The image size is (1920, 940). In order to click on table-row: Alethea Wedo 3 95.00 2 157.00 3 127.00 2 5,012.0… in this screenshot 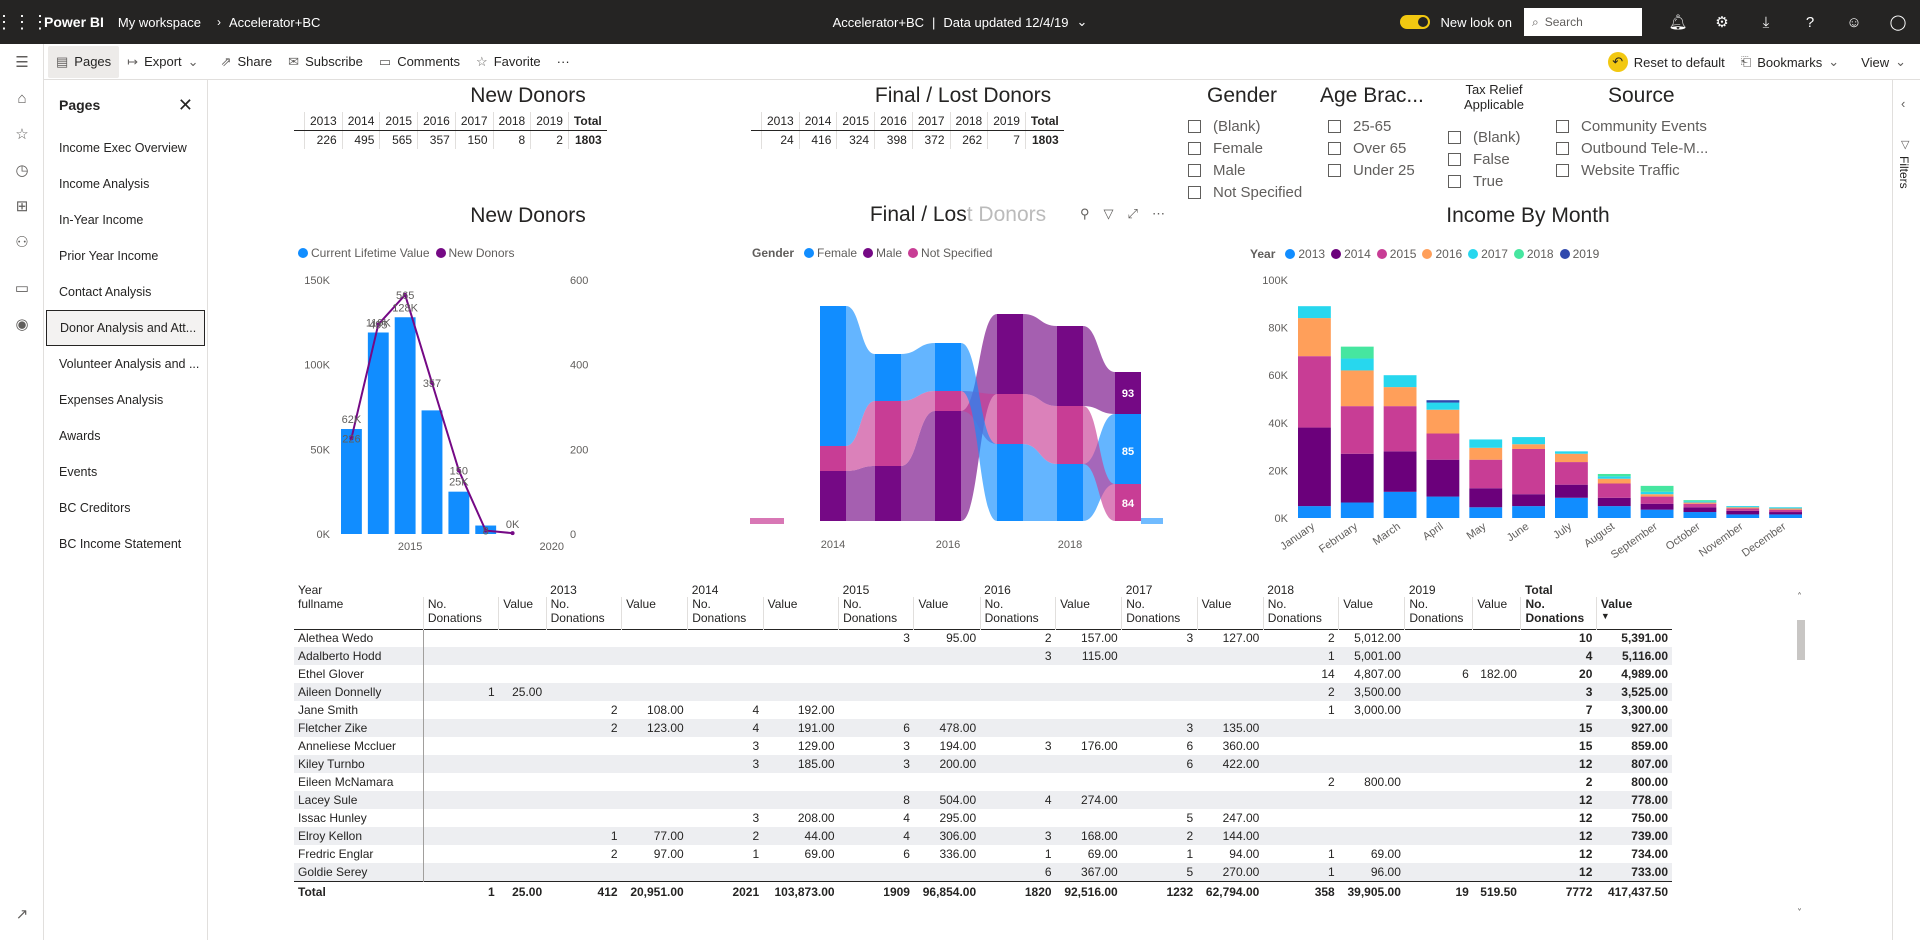, I will do `click(983, 638)`.